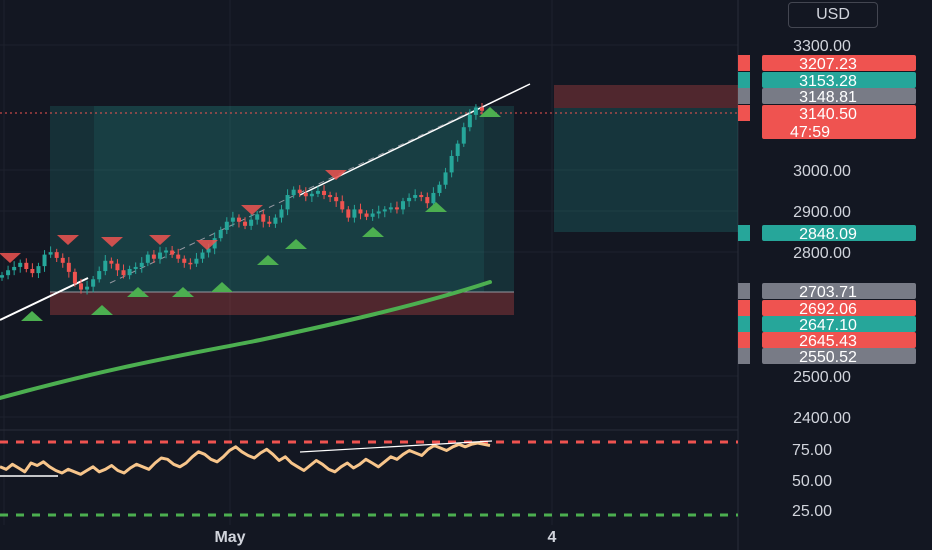 This screenshot has width=932, height=550. Describe the element at coordinates (828, 97) in the screenshot. I see `price-label-value: 3148.81` at that location.